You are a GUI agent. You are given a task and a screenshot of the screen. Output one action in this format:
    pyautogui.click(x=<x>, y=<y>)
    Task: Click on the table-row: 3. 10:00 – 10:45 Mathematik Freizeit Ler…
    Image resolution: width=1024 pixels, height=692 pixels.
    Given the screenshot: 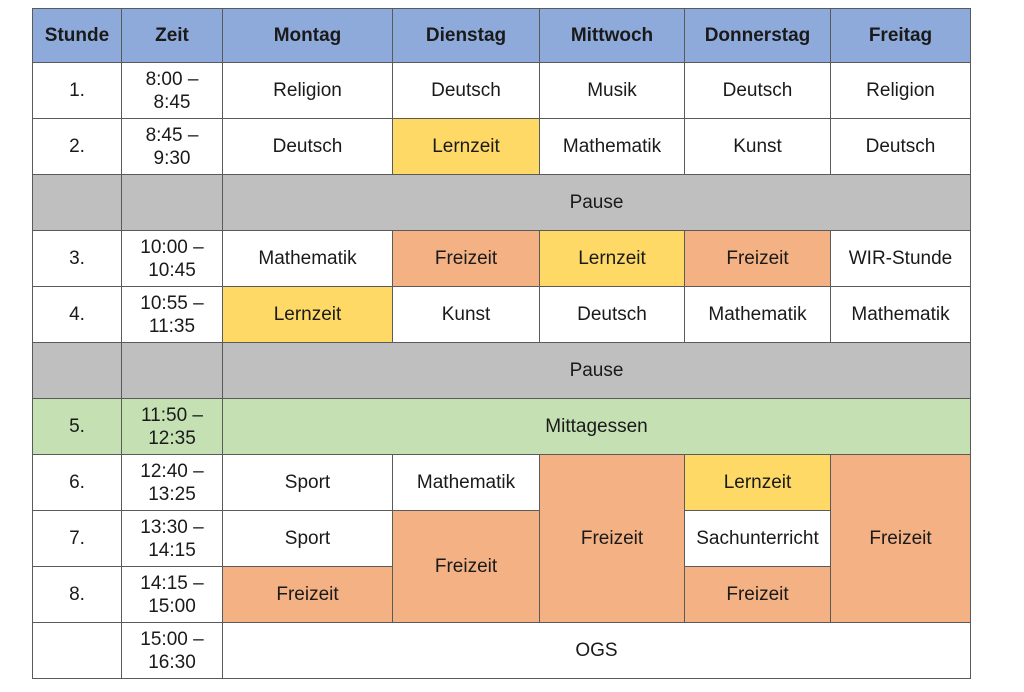 What is the action you would take?
    pyautogui.click(x=501, y=258)
    